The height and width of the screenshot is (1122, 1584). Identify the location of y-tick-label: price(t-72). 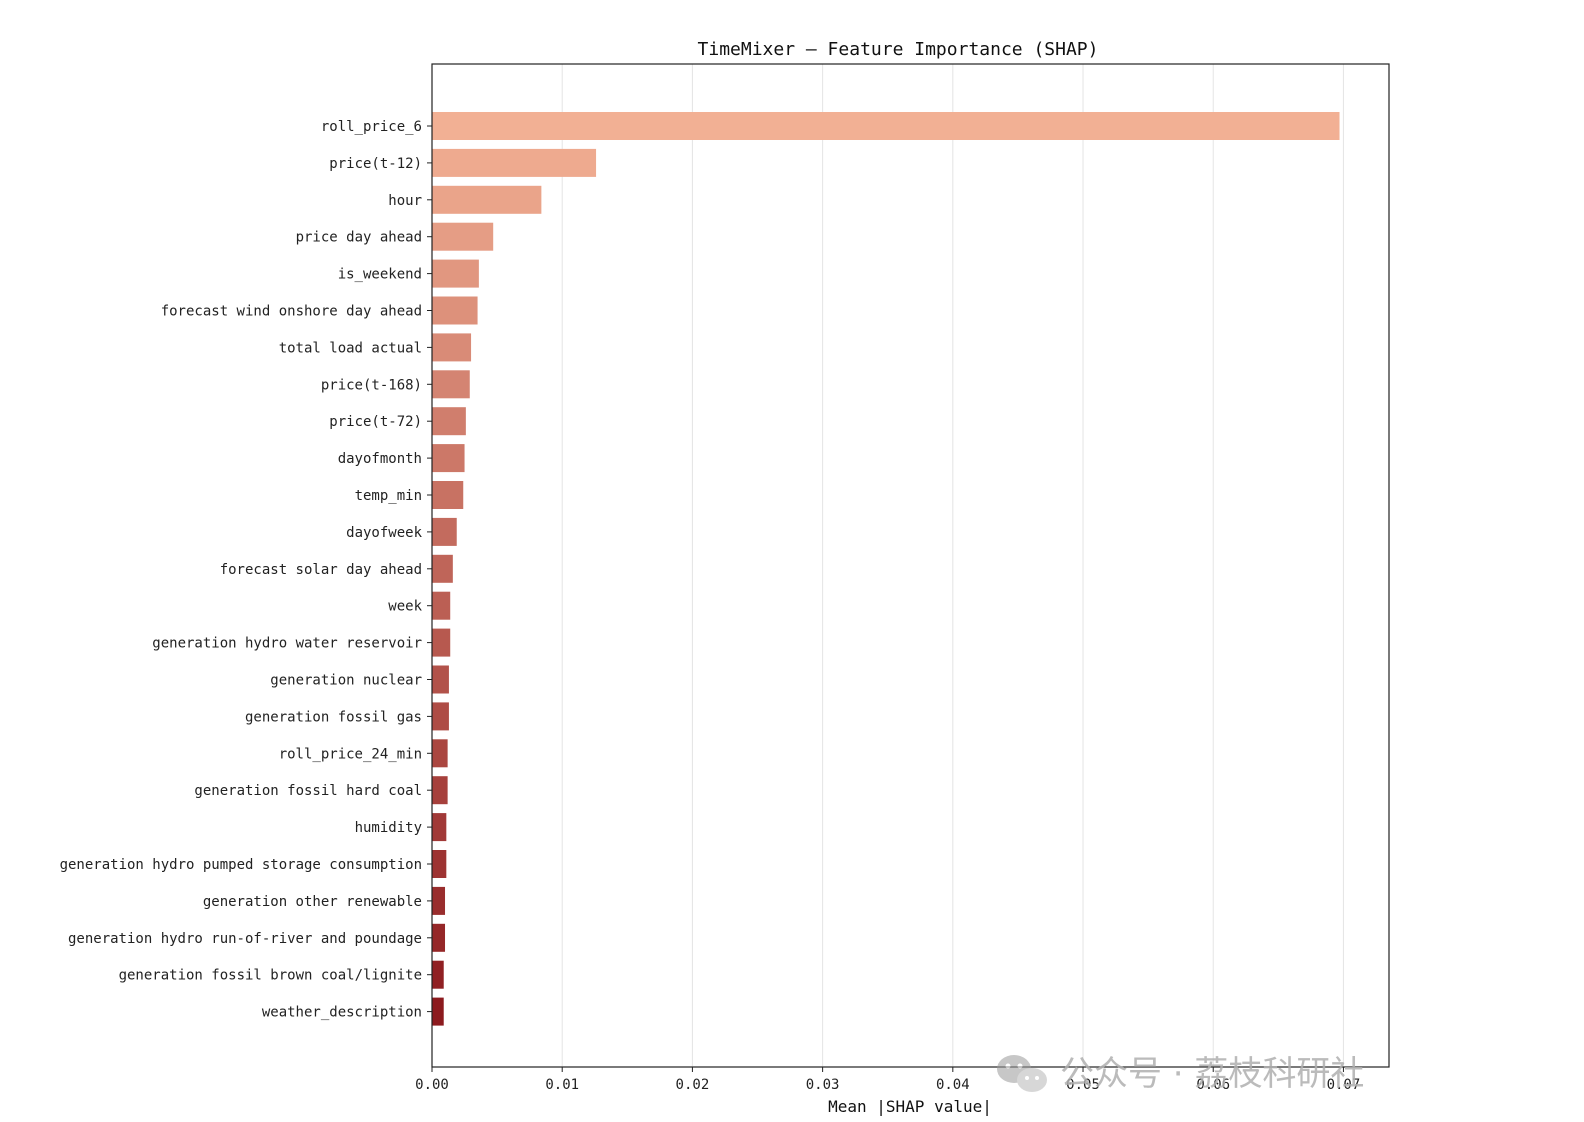
(375, 422).